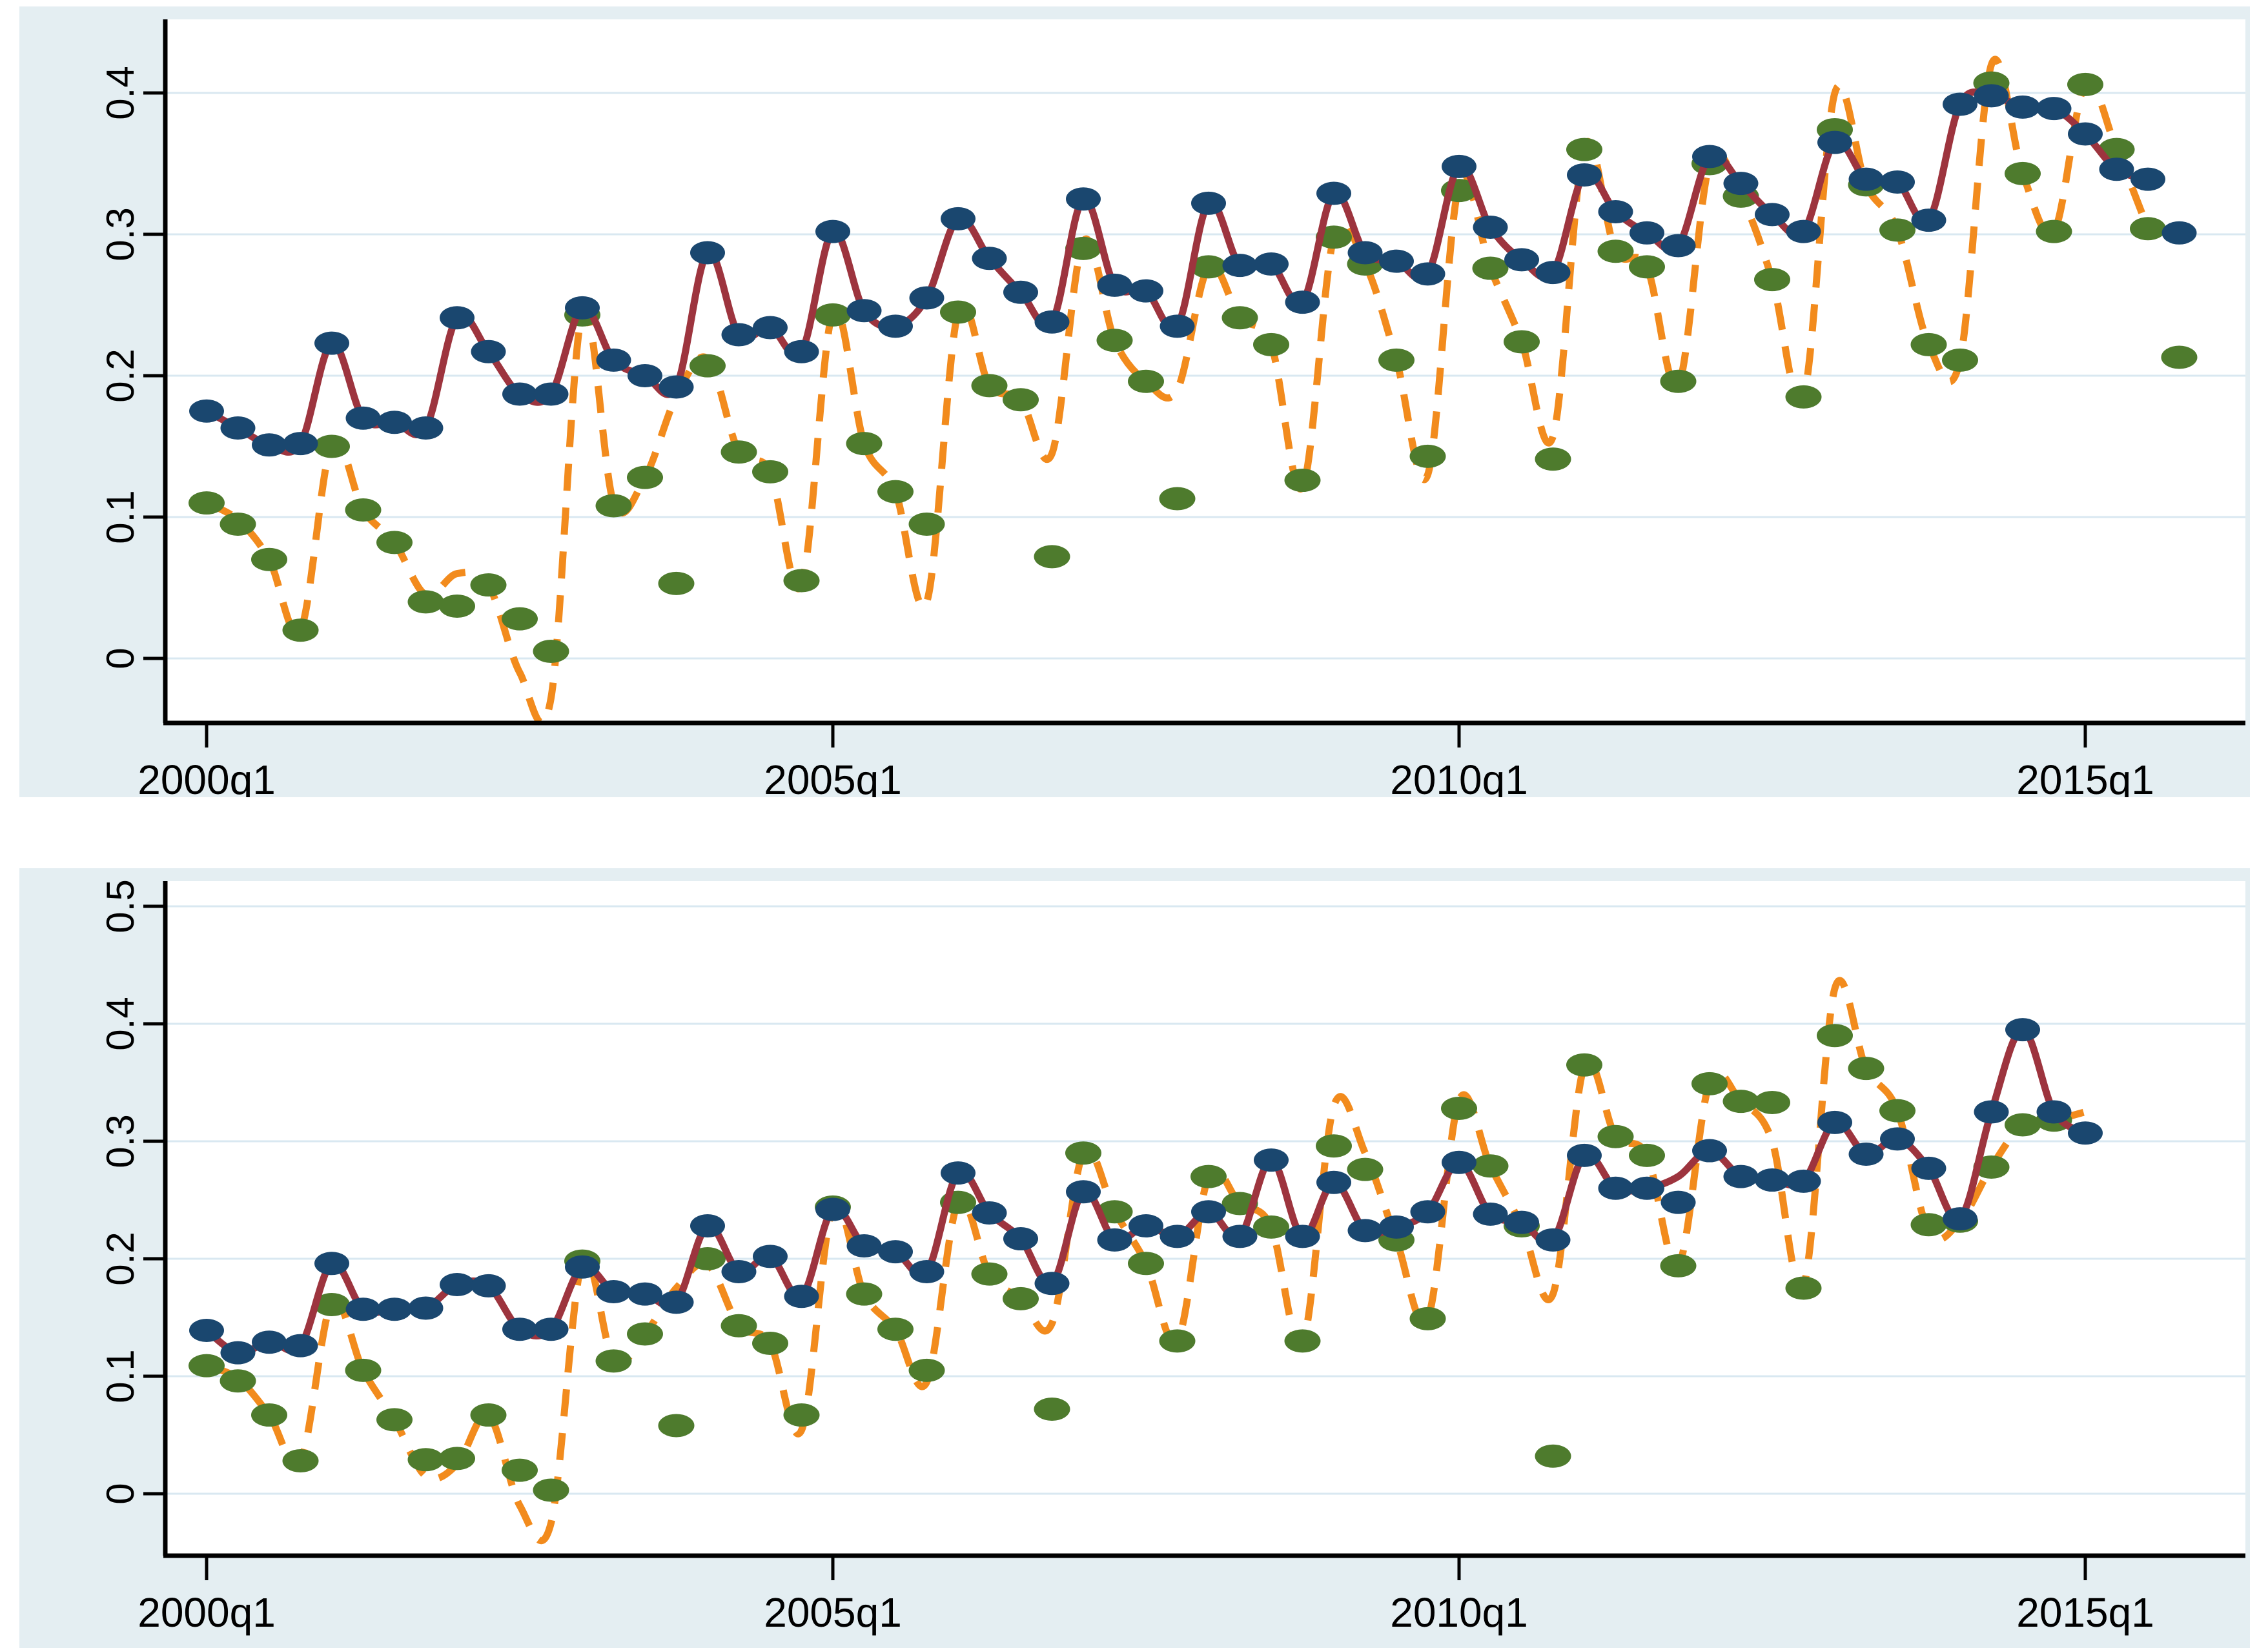 This screenshot has width=2268, height=1648. What do you see at coordinates (833, 1612) in the screenshot?
I see `x-tick-label: 2005q1` at bounding box center [833, 1612].